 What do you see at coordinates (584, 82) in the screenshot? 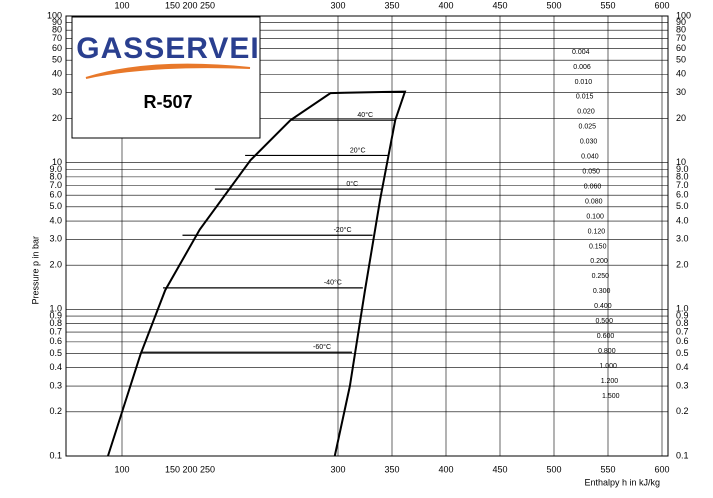
I see `volume-label: 0.010` at bounding box center [584, 82].